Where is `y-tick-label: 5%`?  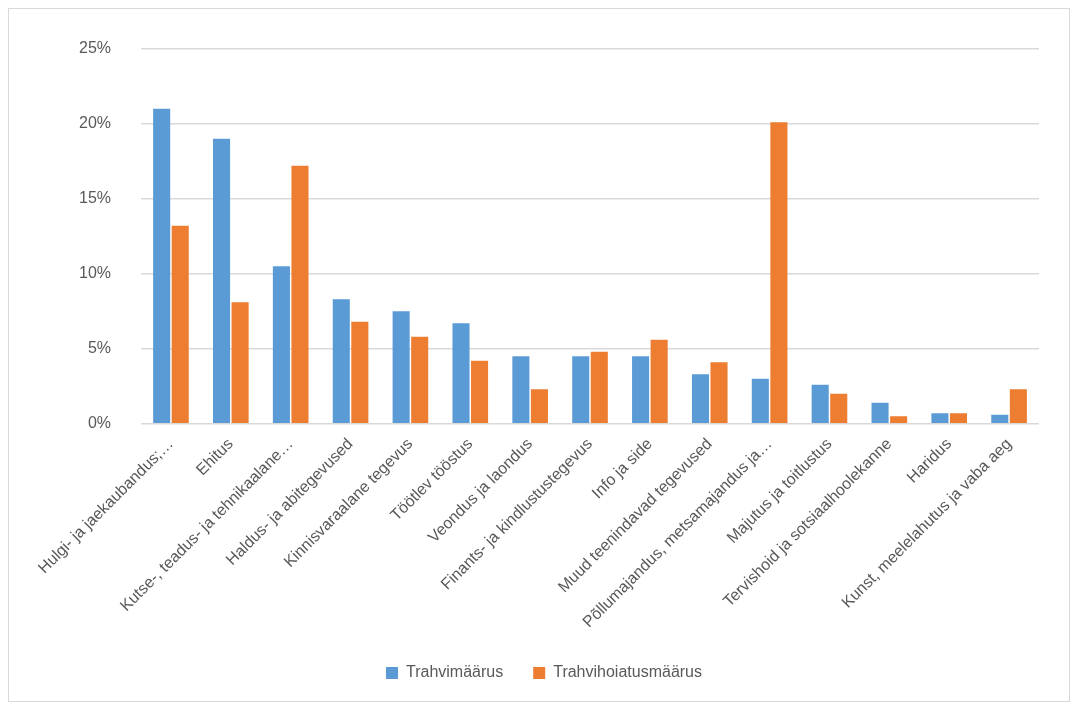
y-tick-label: 5% is located at coordinates (99, 348).